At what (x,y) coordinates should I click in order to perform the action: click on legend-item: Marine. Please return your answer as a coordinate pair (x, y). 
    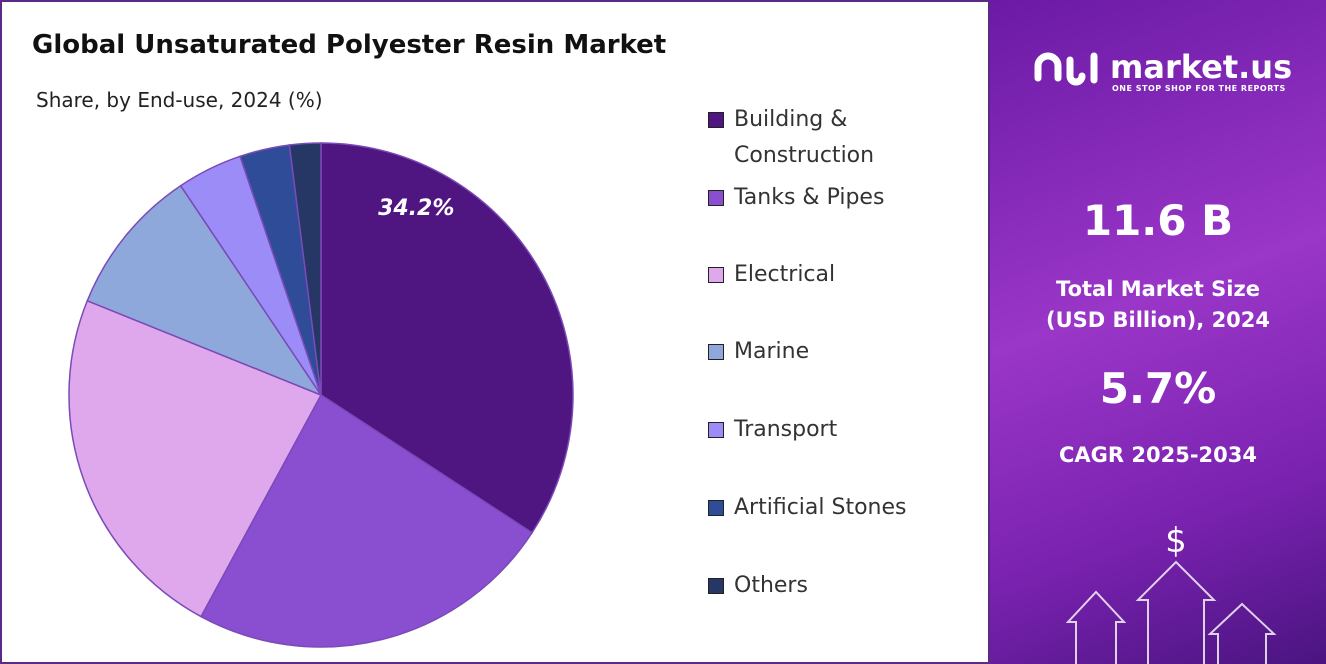
    Looking at the image, I should click on (843, 352).